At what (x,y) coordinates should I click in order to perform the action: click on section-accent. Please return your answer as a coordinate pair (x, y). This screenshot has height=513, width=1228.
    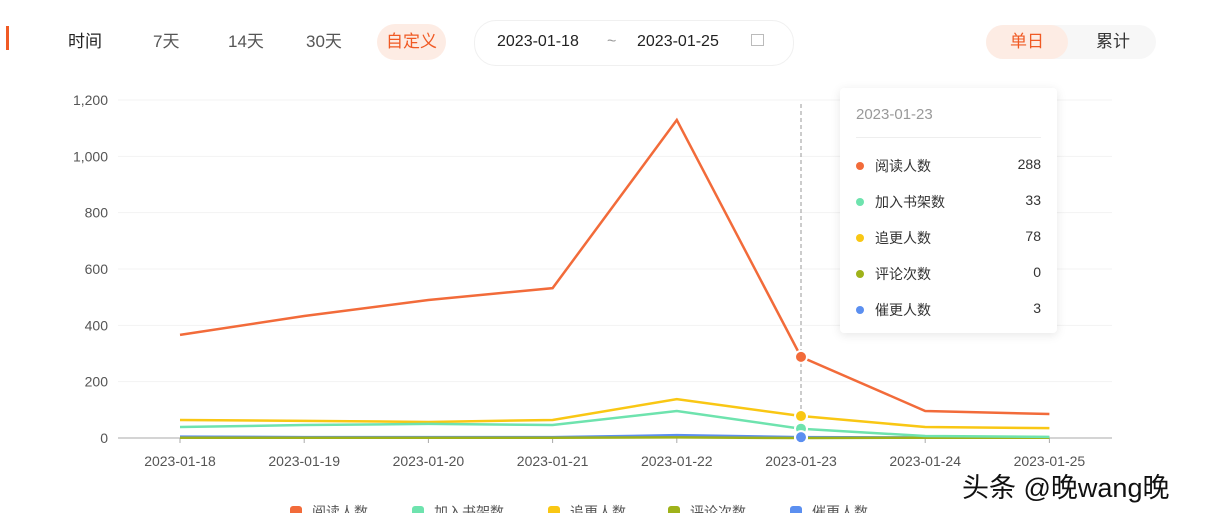
    Looking at the image, I should click on (7, 38).